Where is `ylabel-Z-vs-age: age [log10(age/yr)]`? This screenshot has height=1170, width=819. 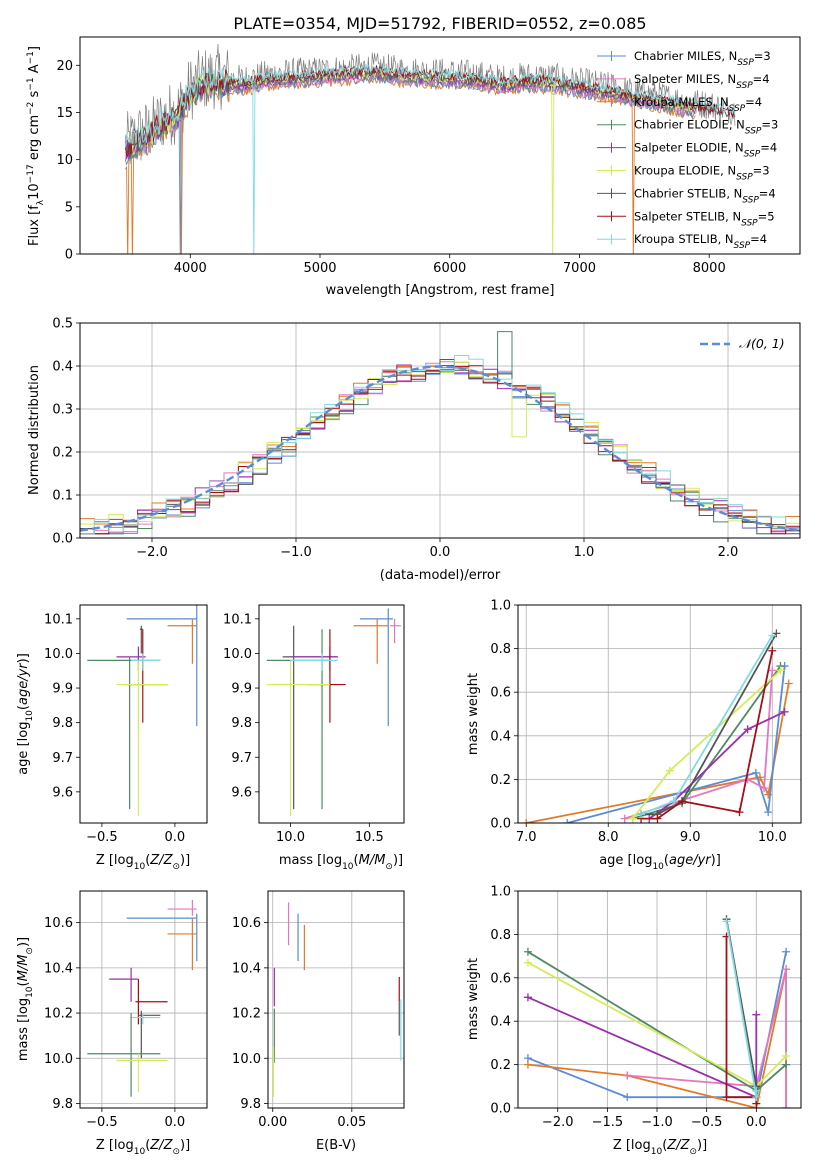 ylabel-Z-vs-age: age [log10(age/yr)] is located at coordinates (25, 714).